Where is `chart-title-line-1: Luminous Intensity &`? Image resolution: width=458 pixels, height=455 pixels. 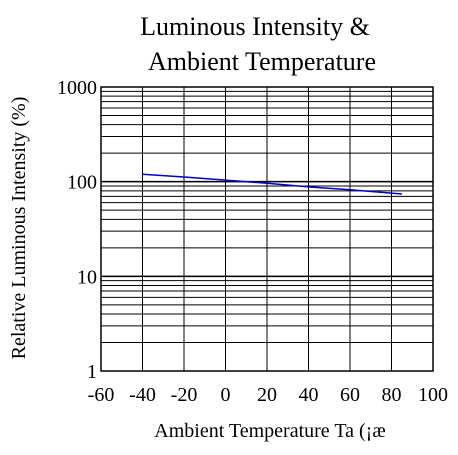
chart-title-line-1: Luminous Intensity & is located at coordinates (255, 26).